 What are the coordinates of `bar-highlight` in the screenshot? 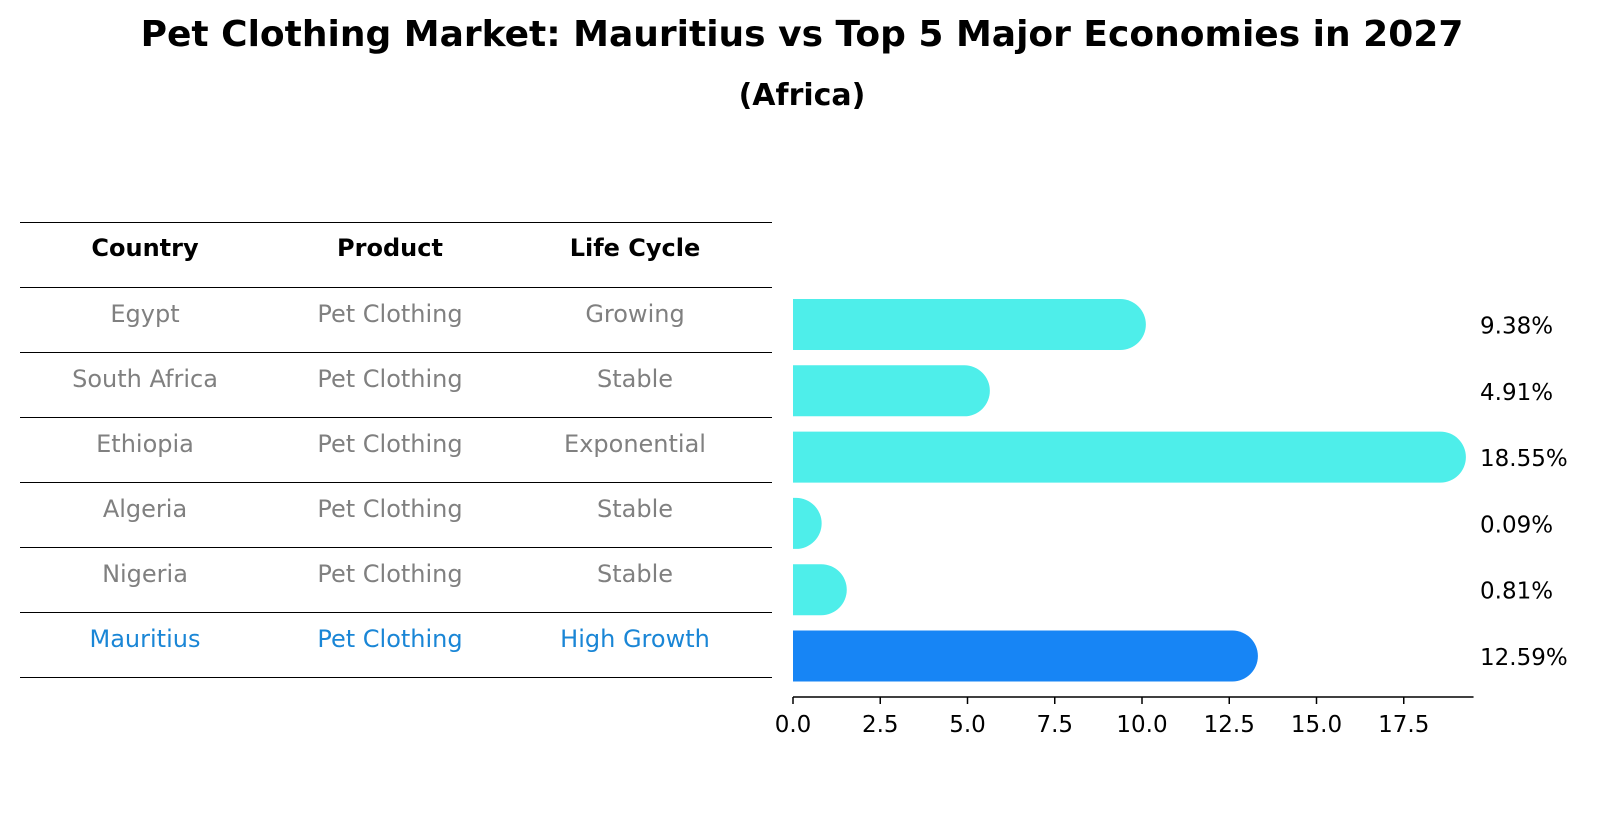 It's located at (1025, 656).